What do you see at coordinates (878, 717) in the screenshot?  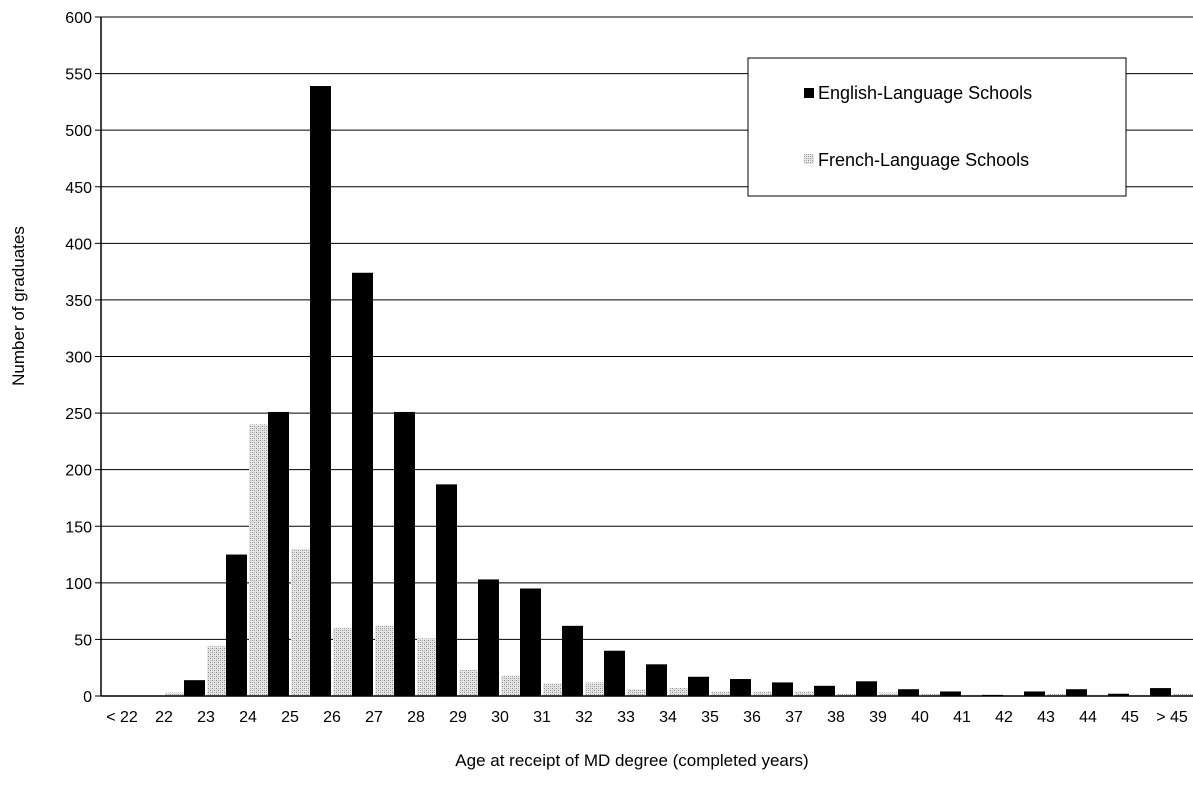 I see `x-tick-label: 39` at bounding box center [878, 717].